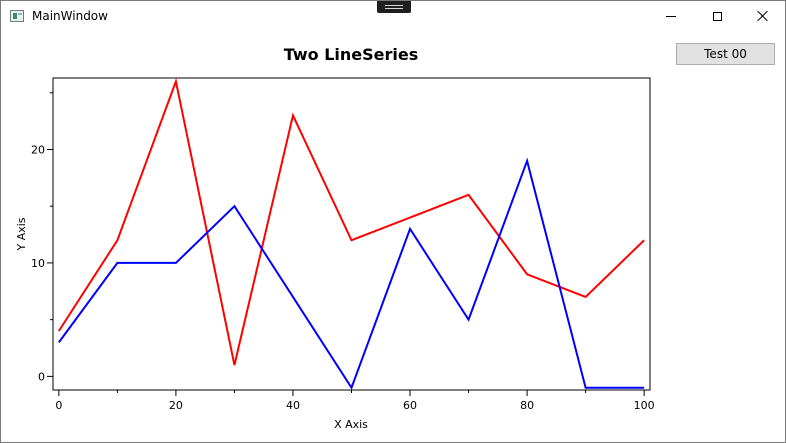 This screenshot has height=443, width=786. I want to click on chart-title: Two LineSeries, so click(351, 54).